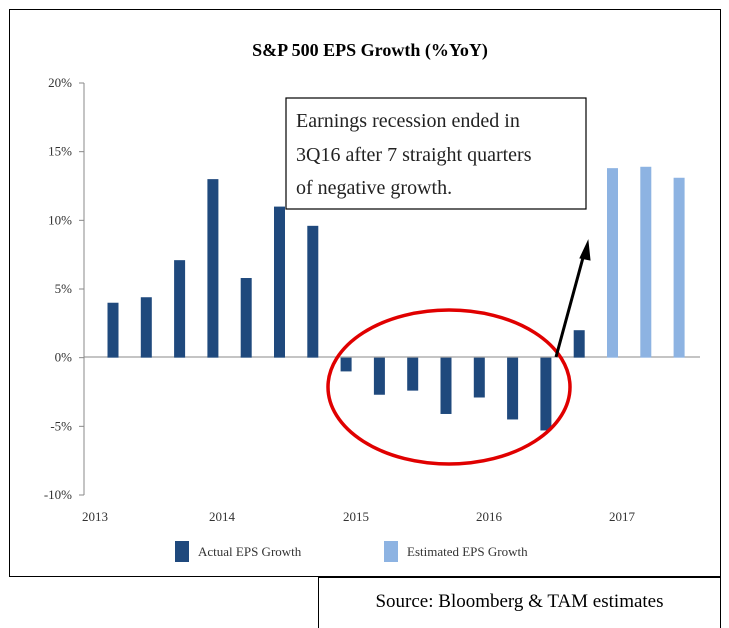  I want to click on negative-growth-highlight-ellipse, so click(449, 387).